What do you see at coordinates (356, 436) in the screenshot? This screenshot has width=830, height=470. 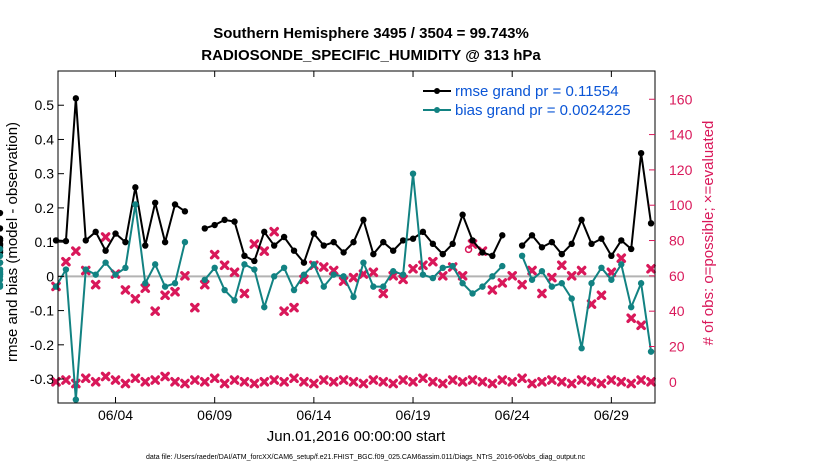 I see `x-axis-label: Jun.01,2016 00:00:00 start` at bounding box center [356, 436].